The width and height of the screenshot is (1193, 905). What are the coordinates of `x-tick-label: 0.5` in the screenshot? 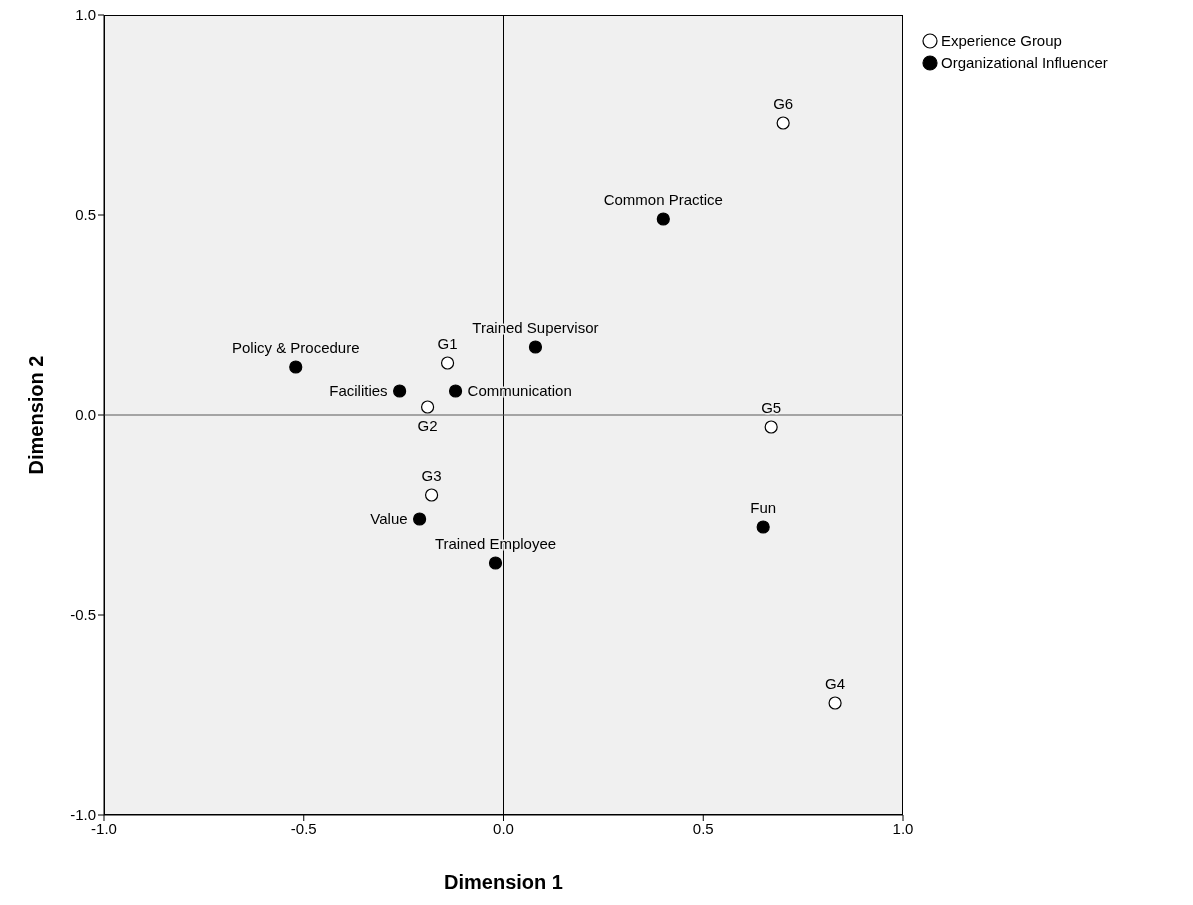 It's located at (703, 828).